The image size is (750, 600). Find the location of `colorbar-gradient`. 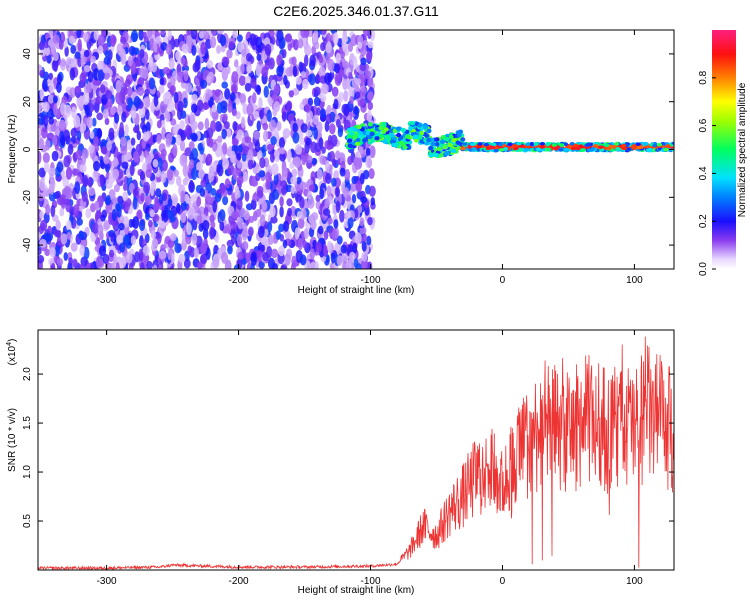

colorbar-gradient is located at coordinates (724, 149).